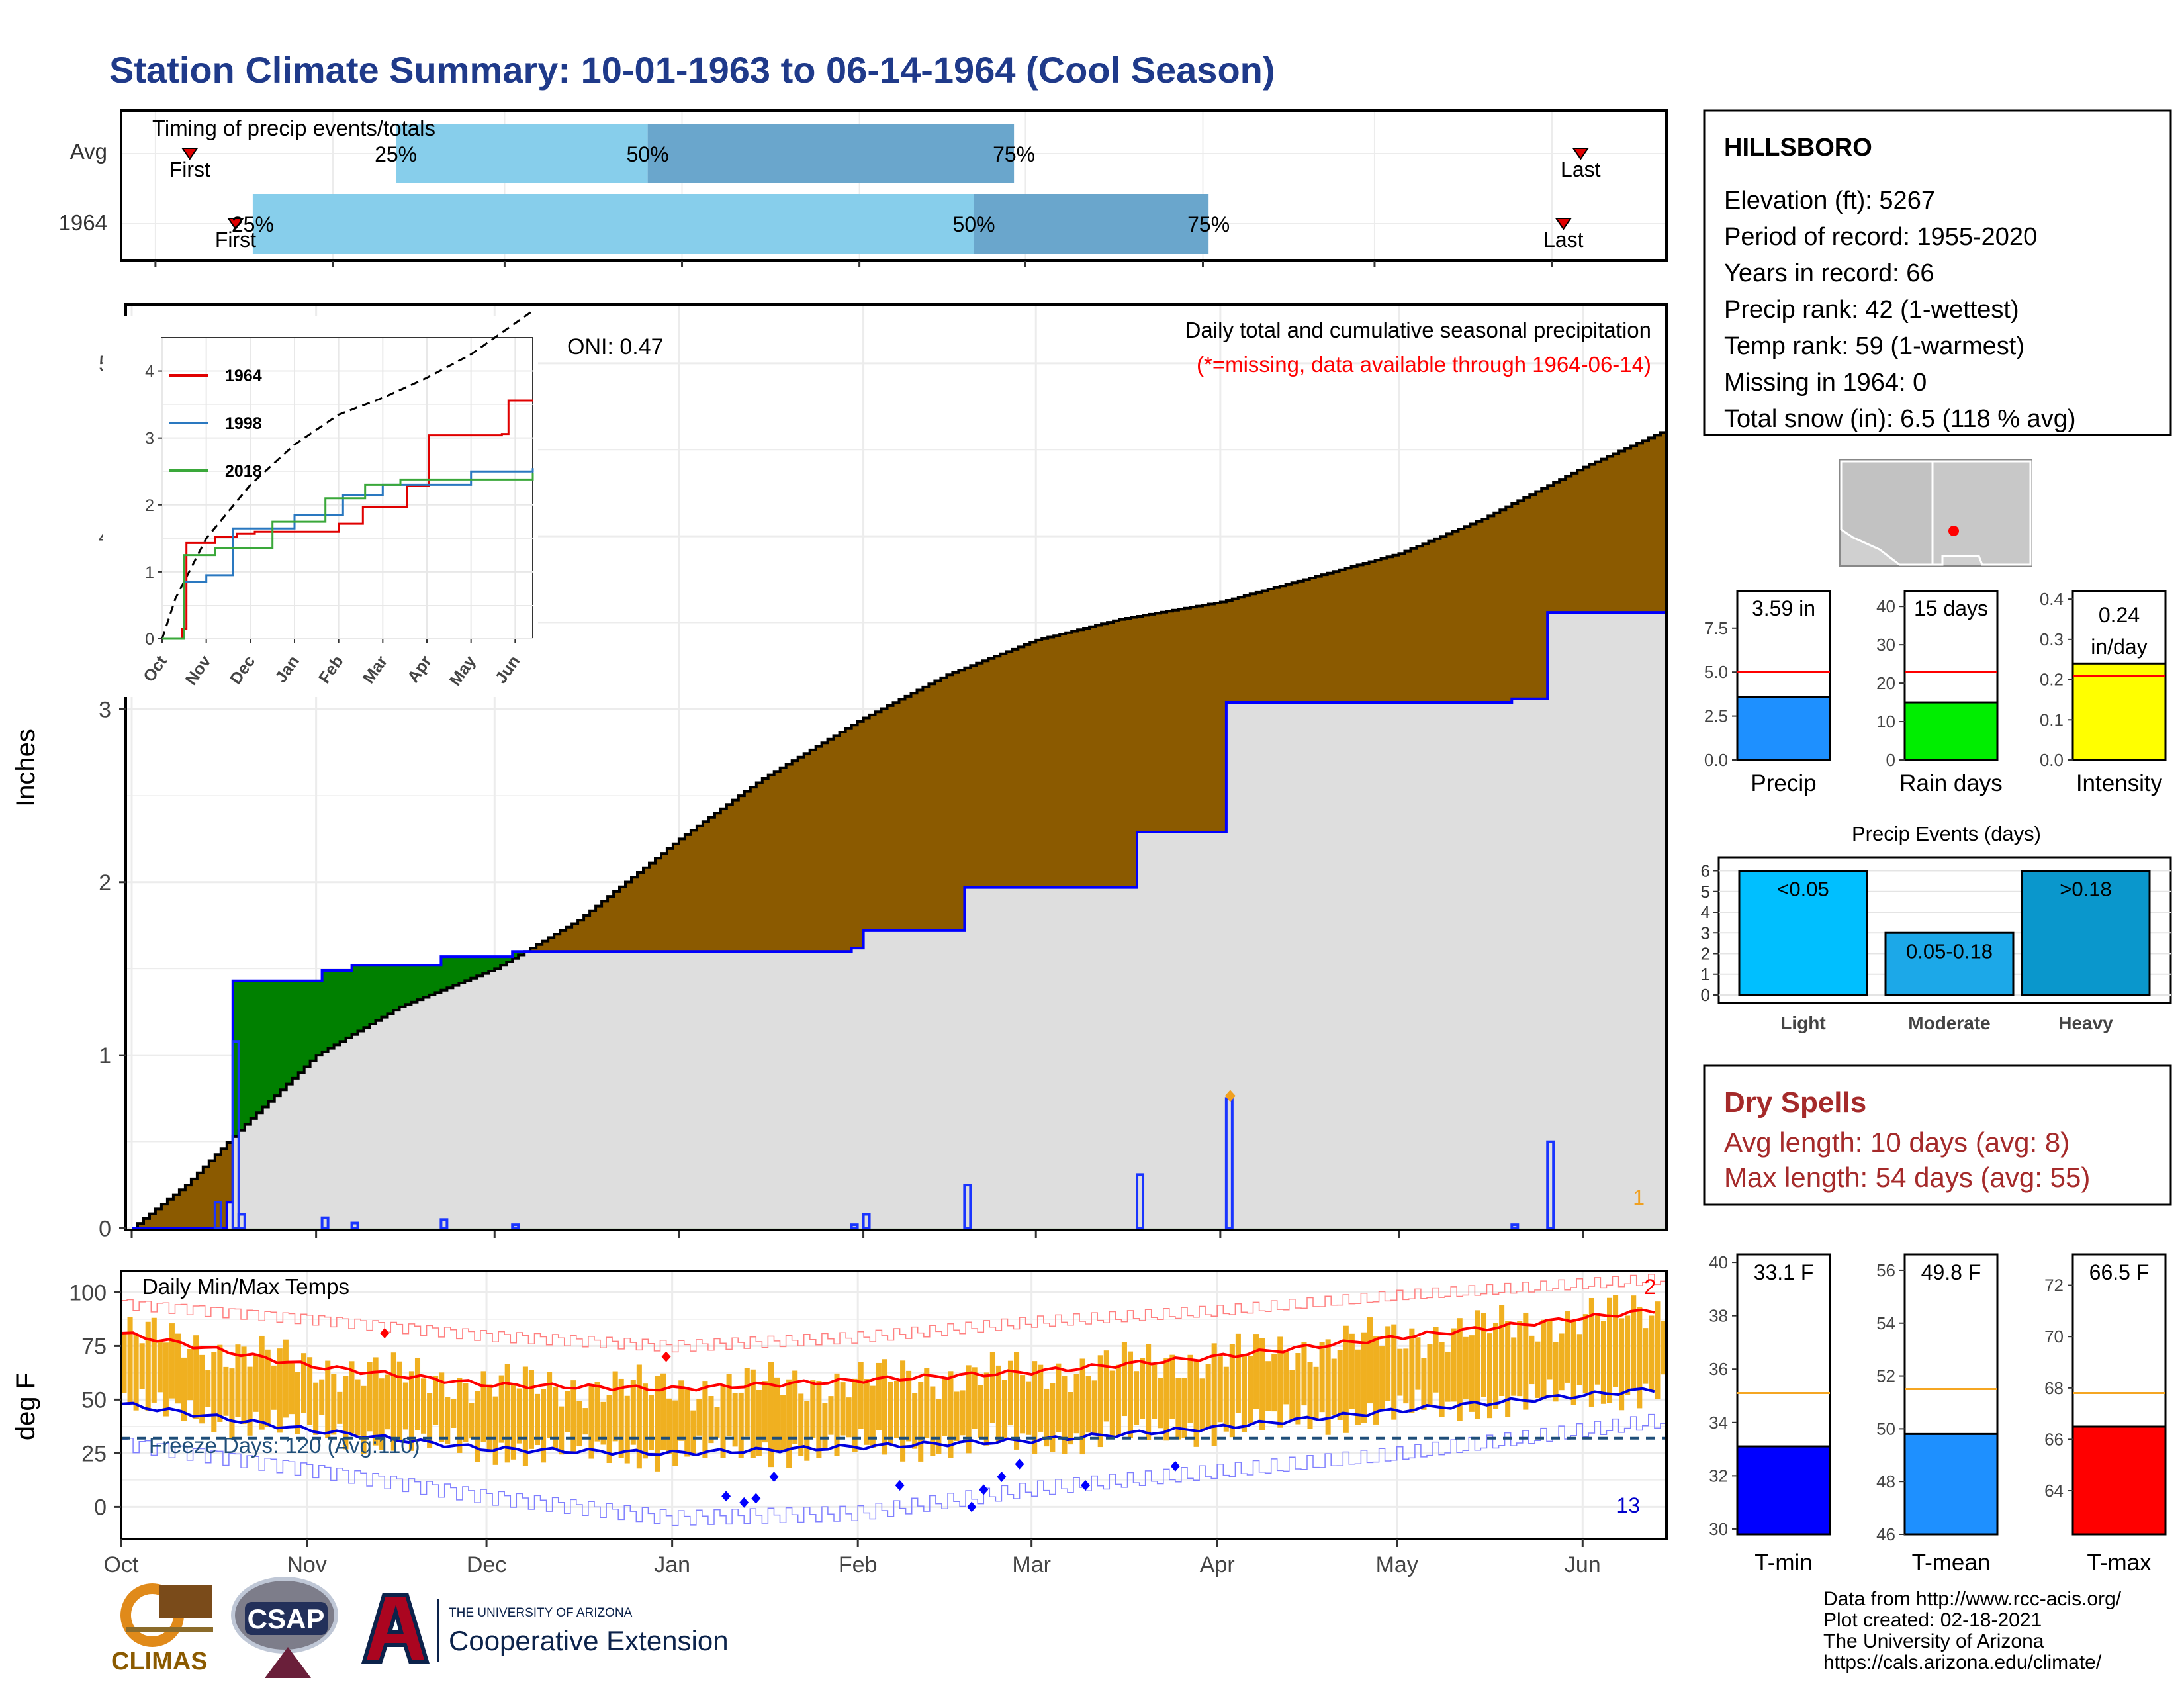 This screenshot has height=1688, width=2184. What do you see at coordinates (893, 1469) in the screenshot?
I see `record-min-line` at bounding box center [893, 1469].